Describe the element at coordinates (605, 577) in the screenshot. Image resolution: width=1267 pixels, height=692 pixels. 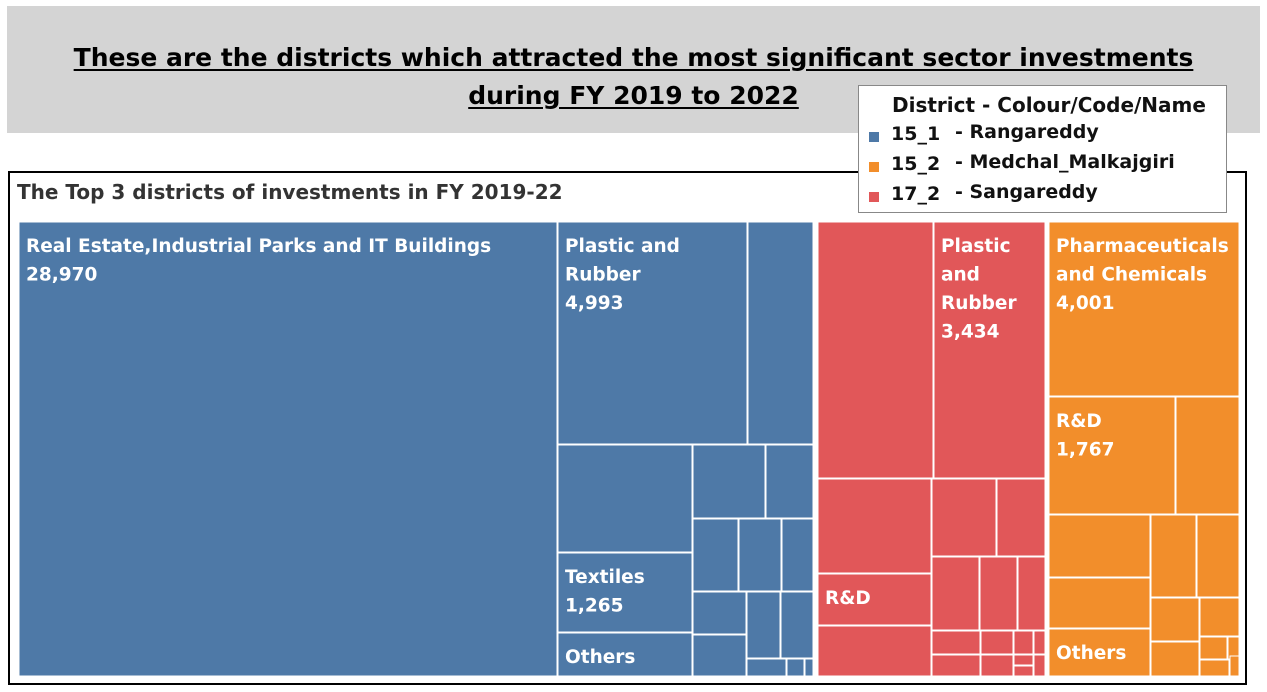
I see `treemap-label: Textiles` at that location.